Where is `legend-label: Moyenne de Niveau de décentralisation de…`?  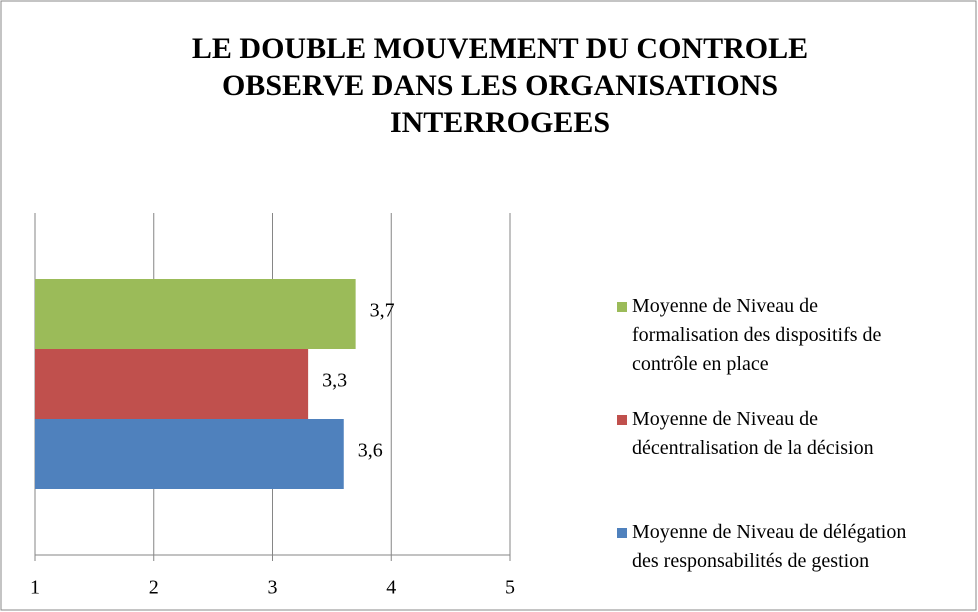
legend-label: Moyenne de Niveau de décentralisation de… is located at coordinates (753, 433).